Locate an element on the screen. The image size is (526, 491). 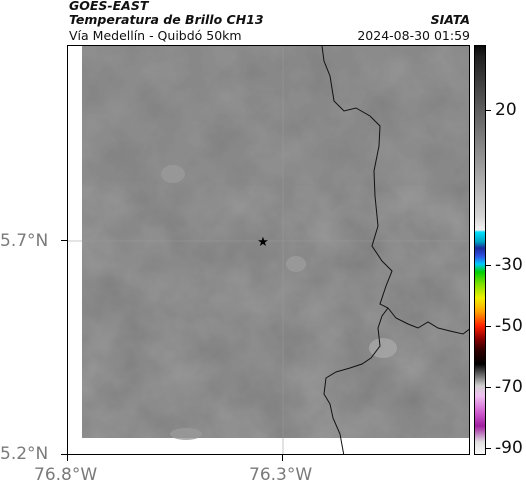
colorbar-label: -30 is located at coordinates (509, 265).